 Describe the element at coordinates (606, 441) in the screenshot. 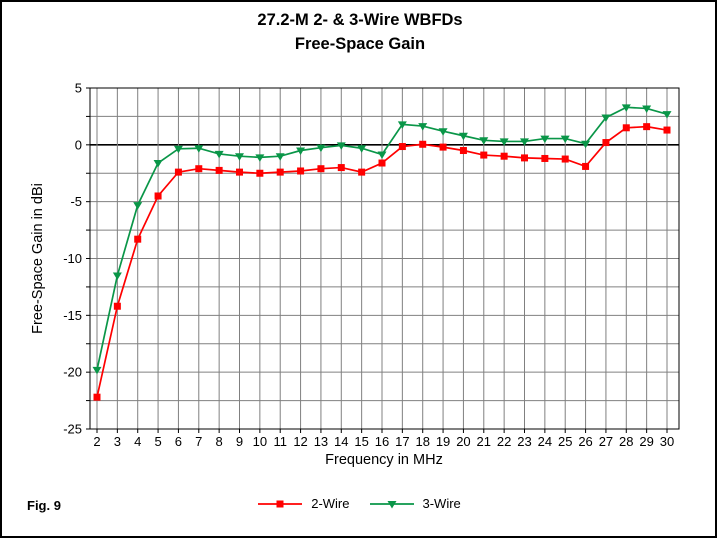

I see `x-tick-label: 27` at that location.